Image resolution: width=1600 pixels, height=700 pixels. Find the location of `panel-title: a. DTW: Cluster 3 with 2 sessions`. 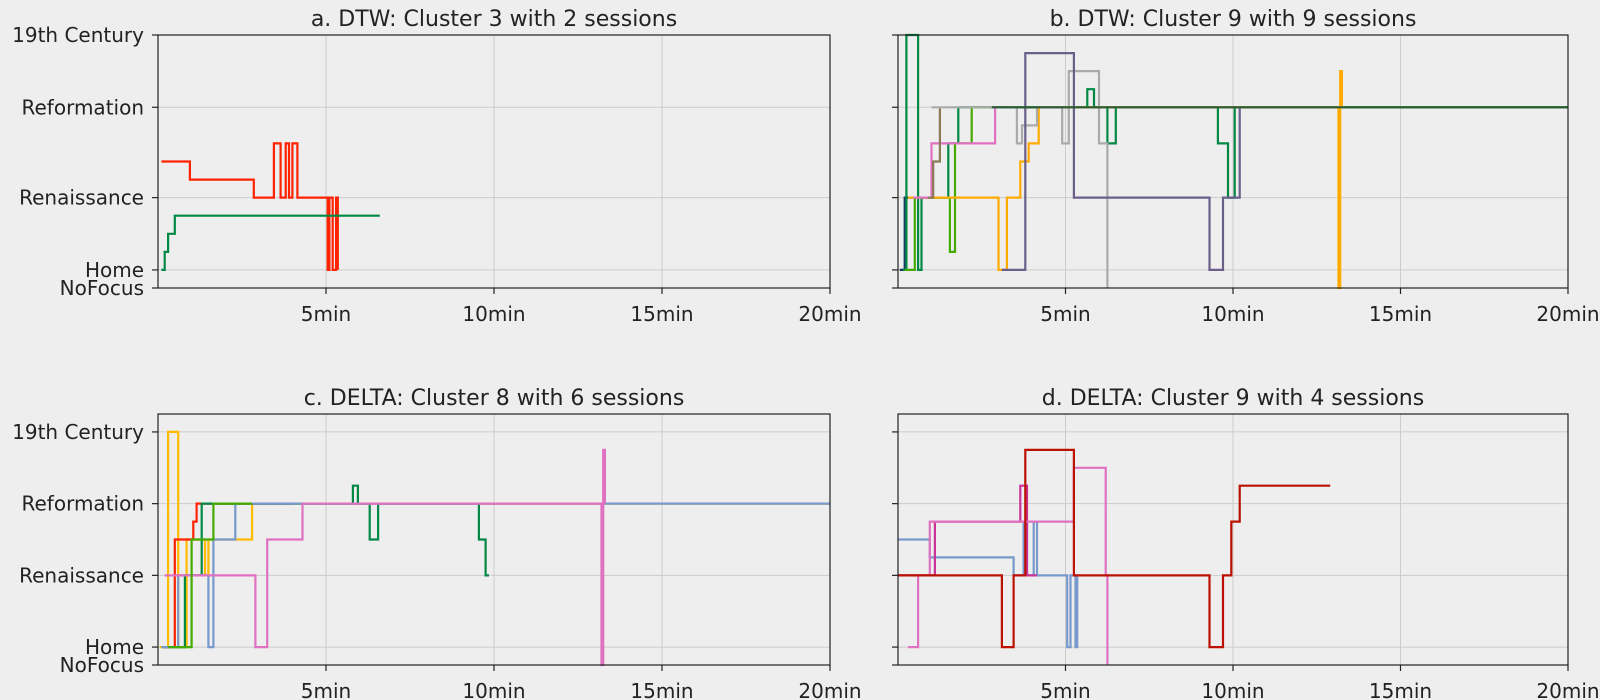

panel-title: a. DTW: Cluster 3 with 2 sessions is located at coordinates (494, 19).